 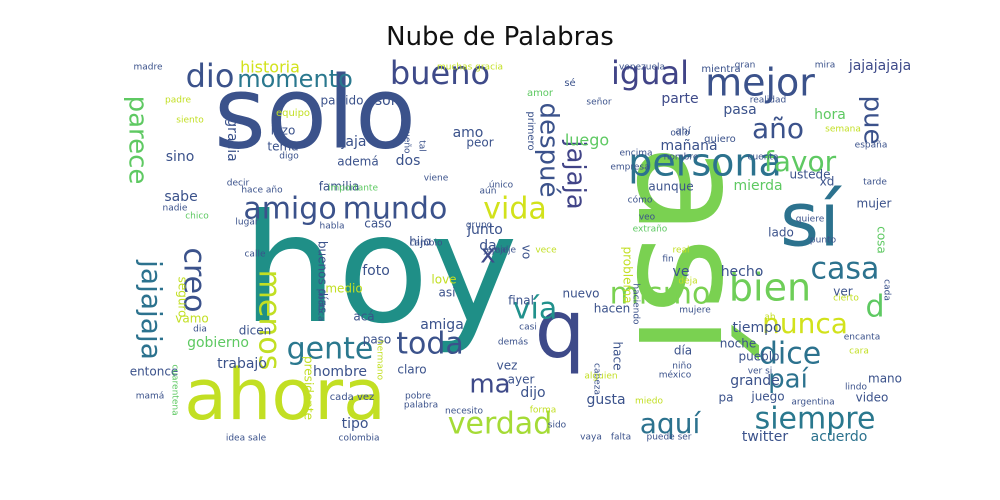 What do you see at coordinates (521, 380) in the screenshot?
I see `word-87: ayer` at bounding box center [521, 380].